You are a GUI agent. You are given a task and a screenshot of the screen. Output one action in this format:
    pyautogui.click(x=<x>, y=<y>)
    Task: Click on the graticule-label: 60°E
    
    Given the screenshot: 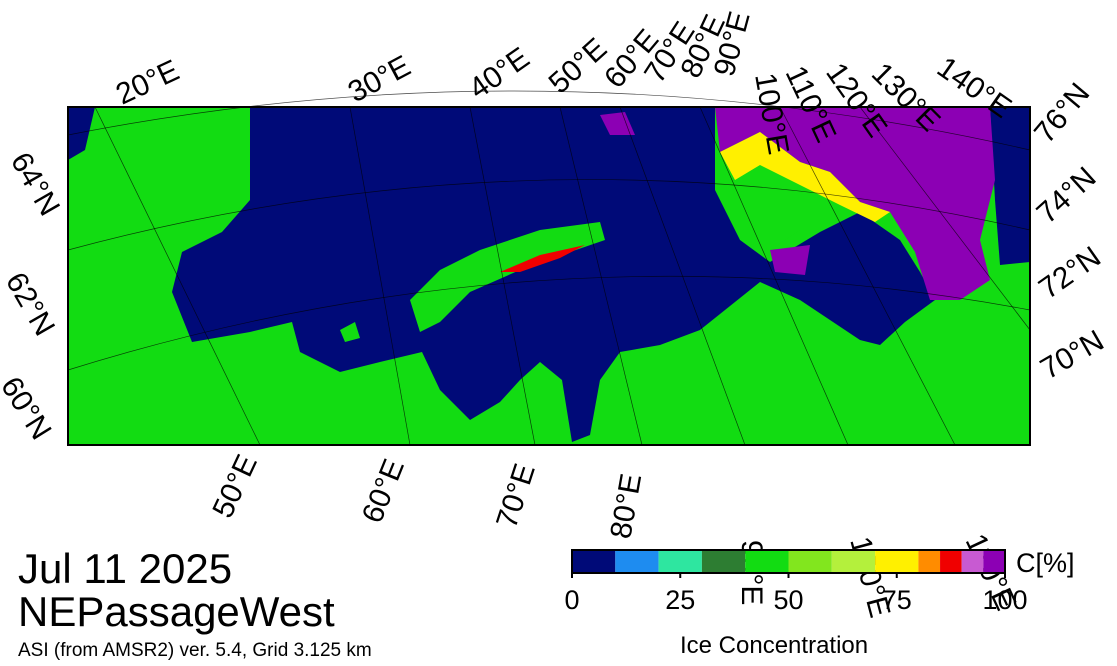 What is the action you would take?
    pyautogui.click(x=383, y=491)
    